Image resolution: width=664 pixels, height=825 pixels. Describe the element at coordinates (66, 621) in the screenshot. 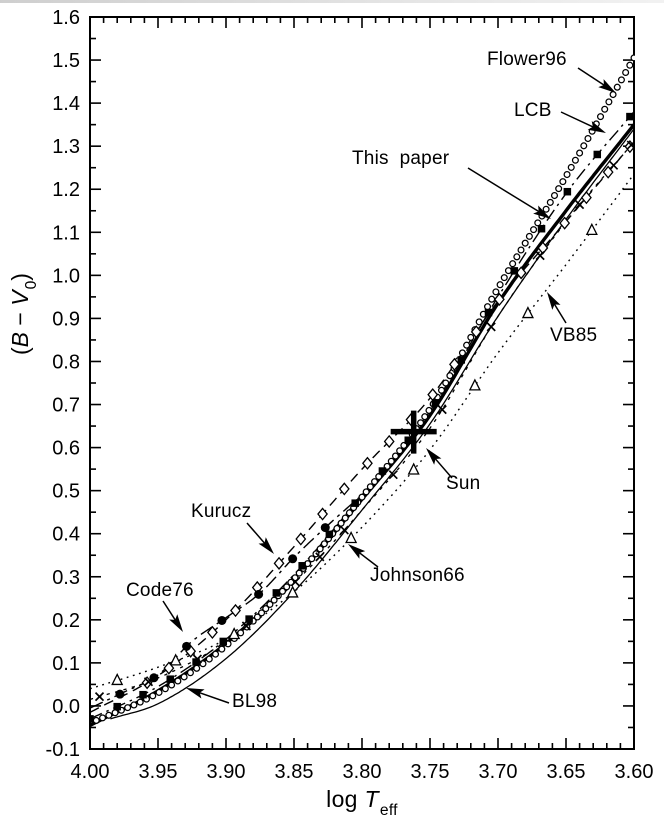

I see `y-tick-label: 0.2` at that location.